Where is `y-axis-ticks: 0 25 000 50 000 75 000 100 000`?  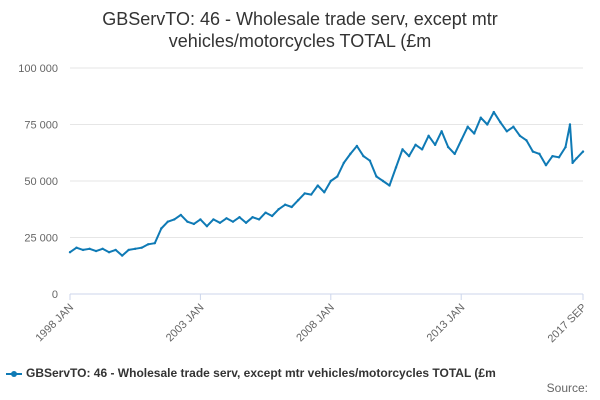 y-axis-ticks: 0 25 000 50 000 75 000 100 000 is located at coordinates (38, 182).